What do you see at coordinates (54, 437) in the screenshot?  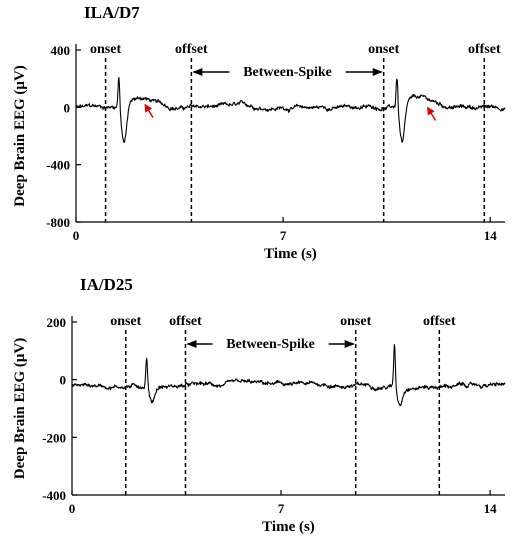 I see `y-tick-label: -200` at bounding box center [54, 437].